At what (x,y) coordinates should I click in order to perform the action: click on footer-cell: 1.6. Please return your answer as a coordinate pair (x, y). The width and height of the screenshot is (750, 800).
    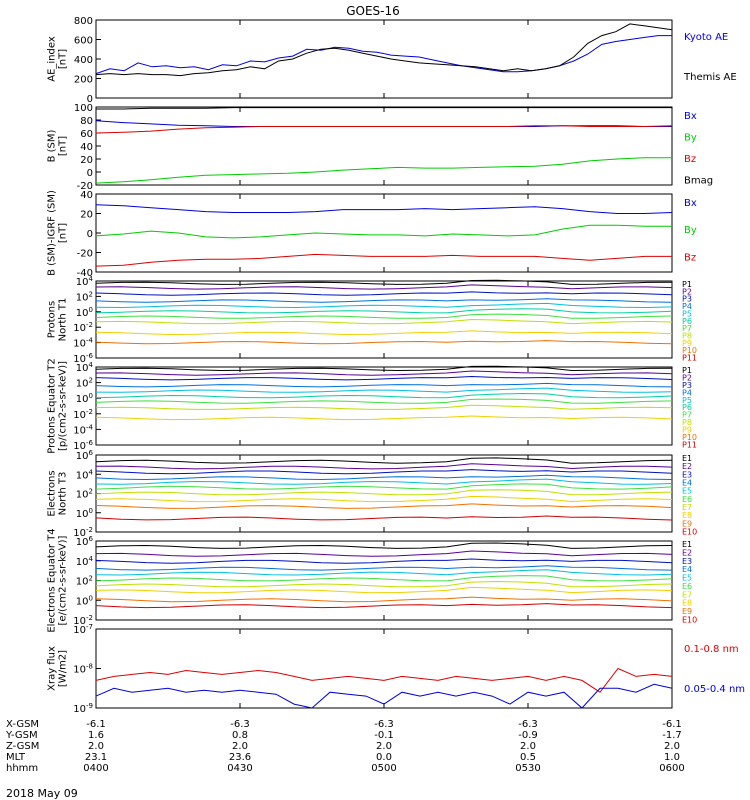
    Looking at the image, I should click on (96, 735).